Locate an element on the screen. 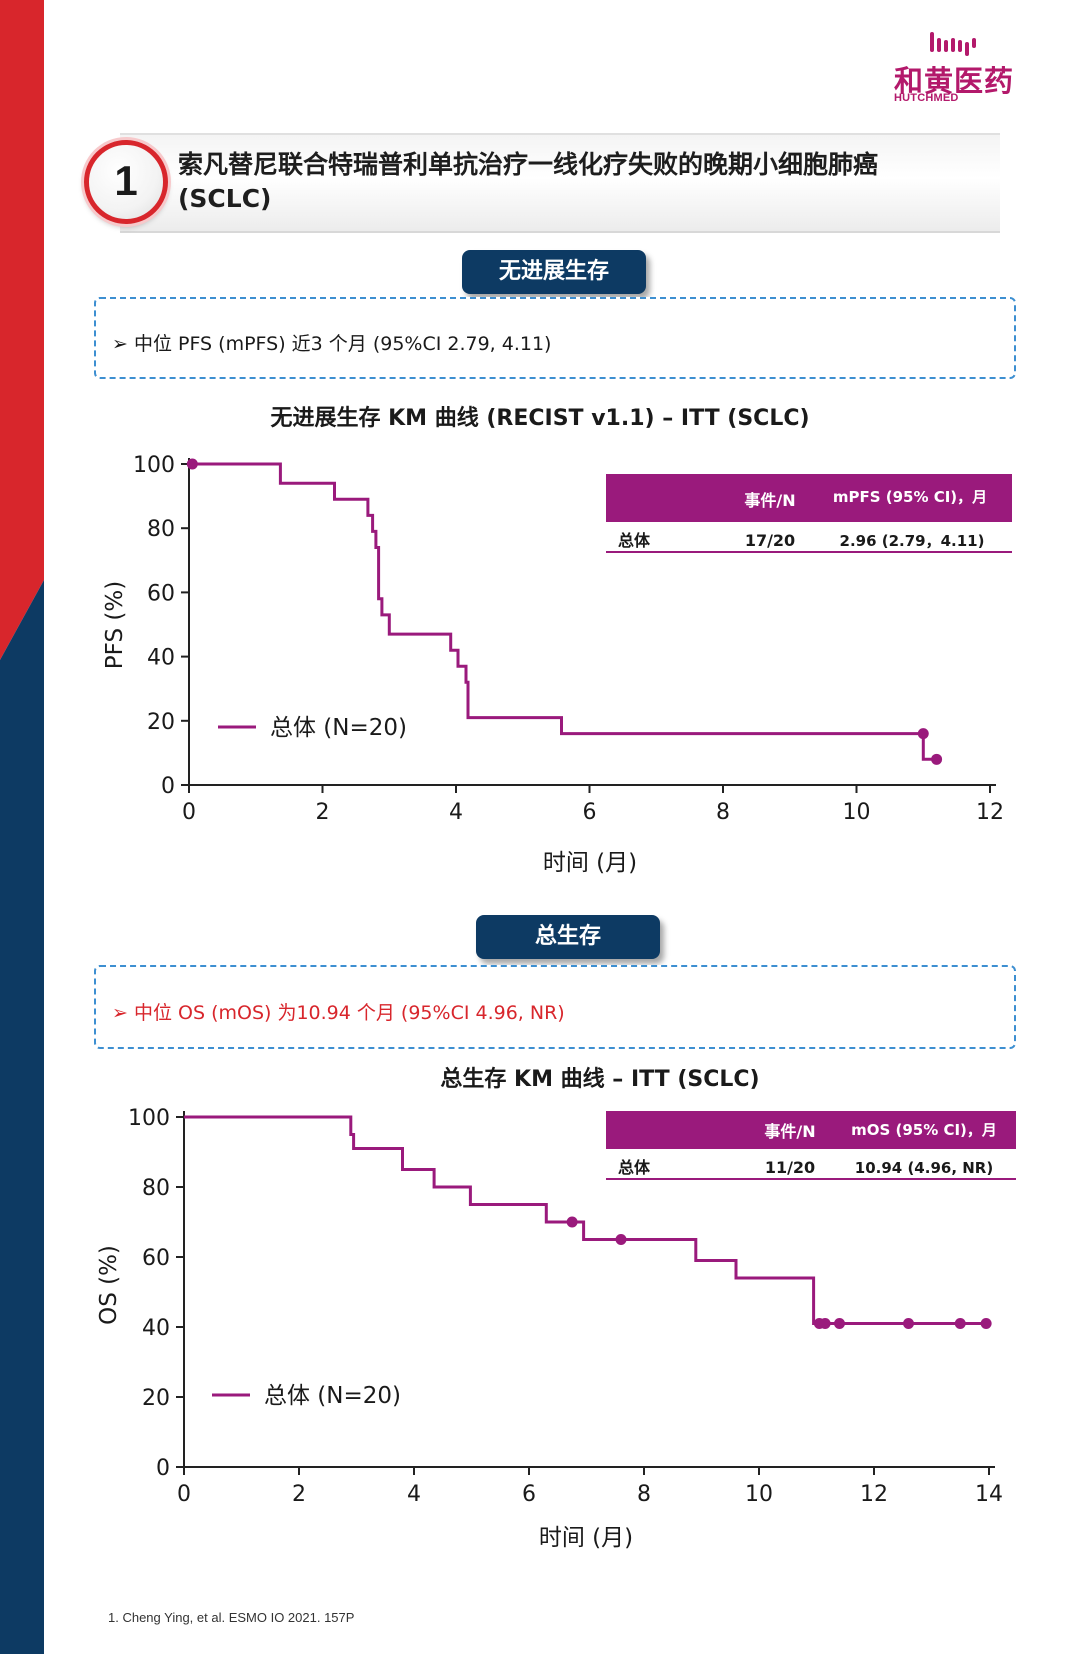  os-table-row-label: 总体 is located at coordinates (634, 1167).